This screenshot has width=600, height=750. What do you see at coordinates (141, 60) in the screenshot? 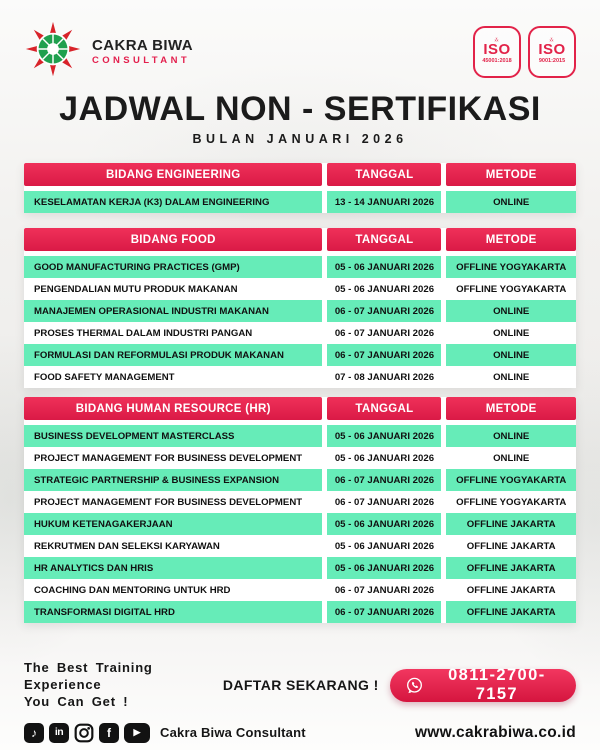
I see `brand-tagline: CONSULTANT` at bounding box center [141, 60].